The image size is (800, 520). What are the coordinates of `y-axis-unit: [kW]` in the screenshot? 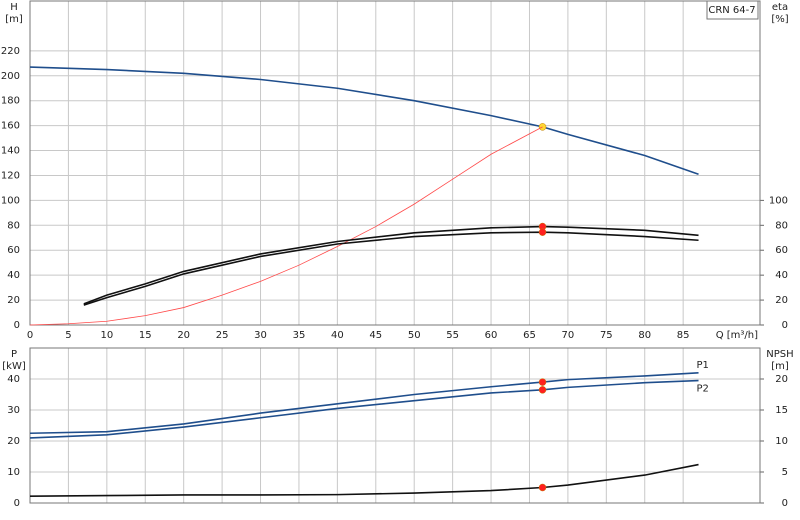 It's located at (14, 366).